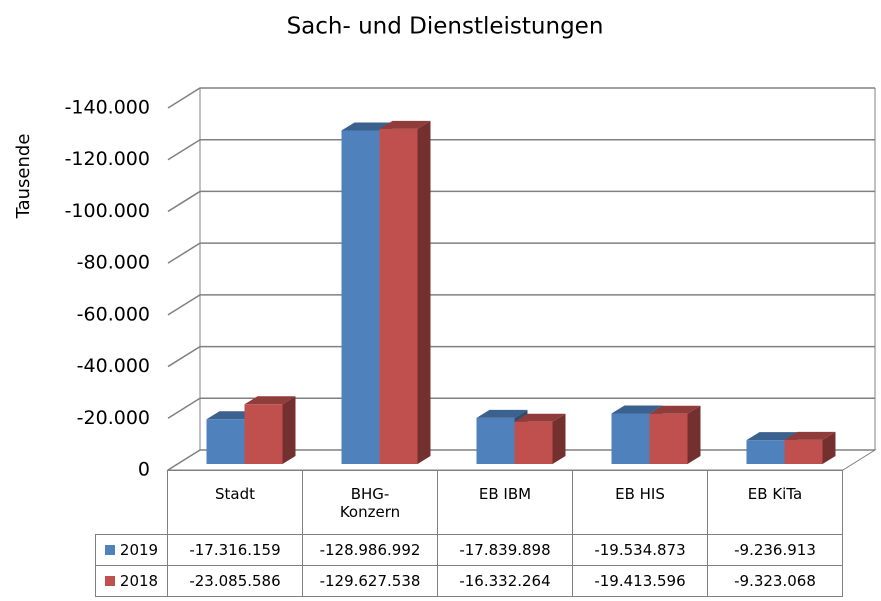 The image size is (881, 601). Describe the element at coordinates (139, 550) in the screenshot. I see `legend-label: 2019` at that location.